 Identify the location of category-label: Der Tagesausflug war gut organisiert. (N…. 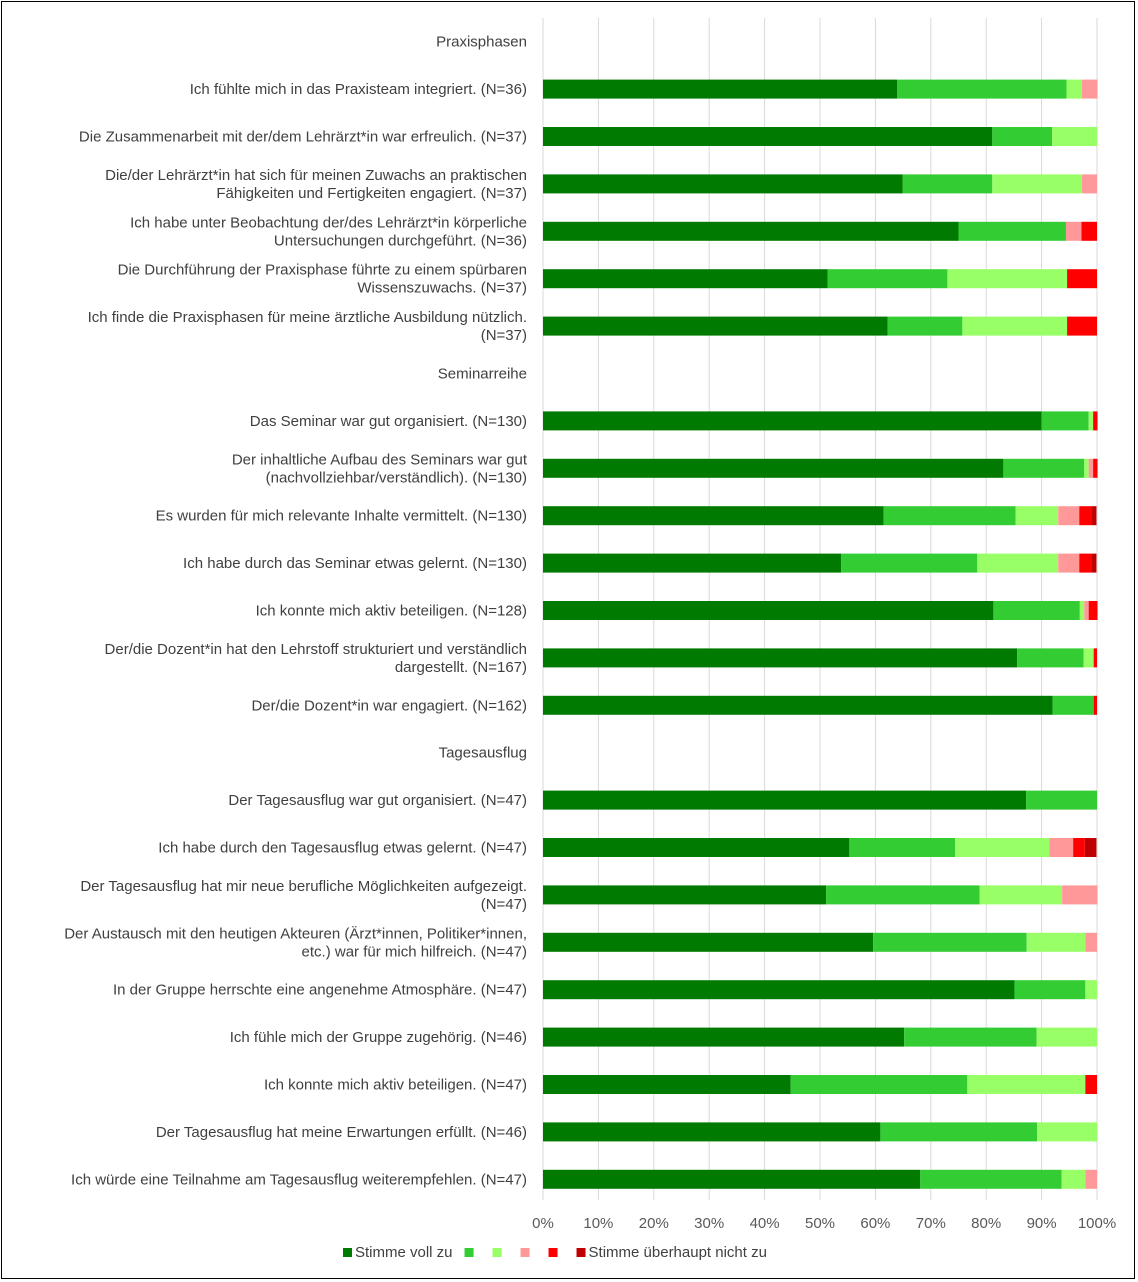
(377, 800).